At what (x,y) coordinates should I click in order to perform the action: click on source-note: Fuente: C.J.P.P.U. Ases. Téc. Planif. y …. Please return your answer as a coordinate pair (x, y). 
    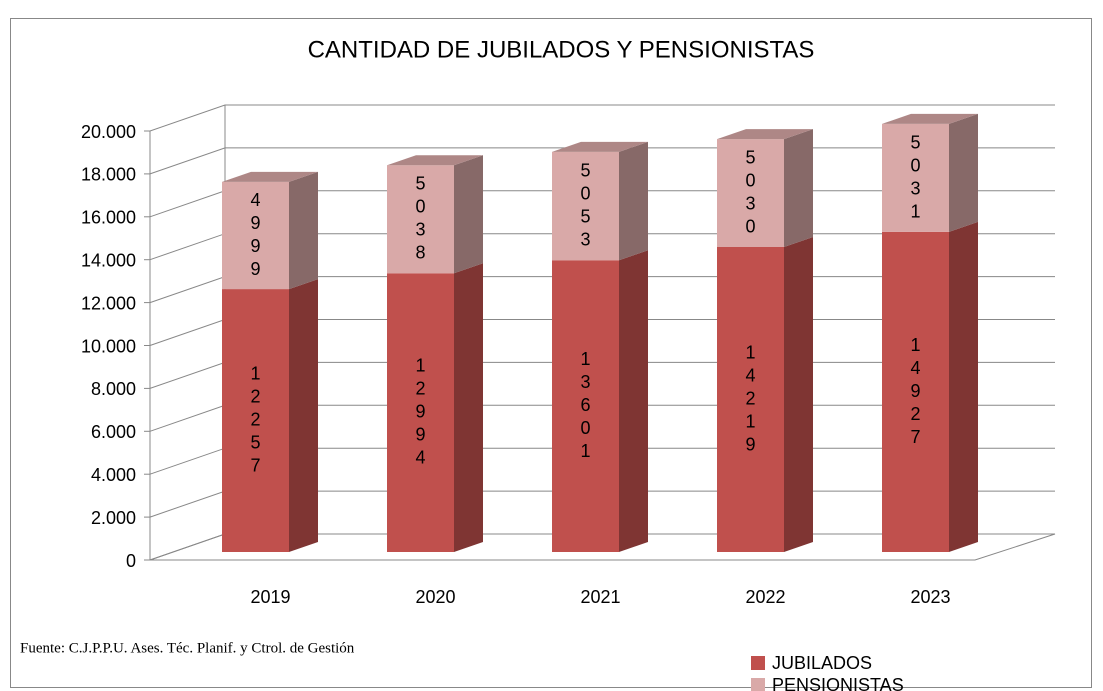
    Looking at the image, I should click on (187, 648).